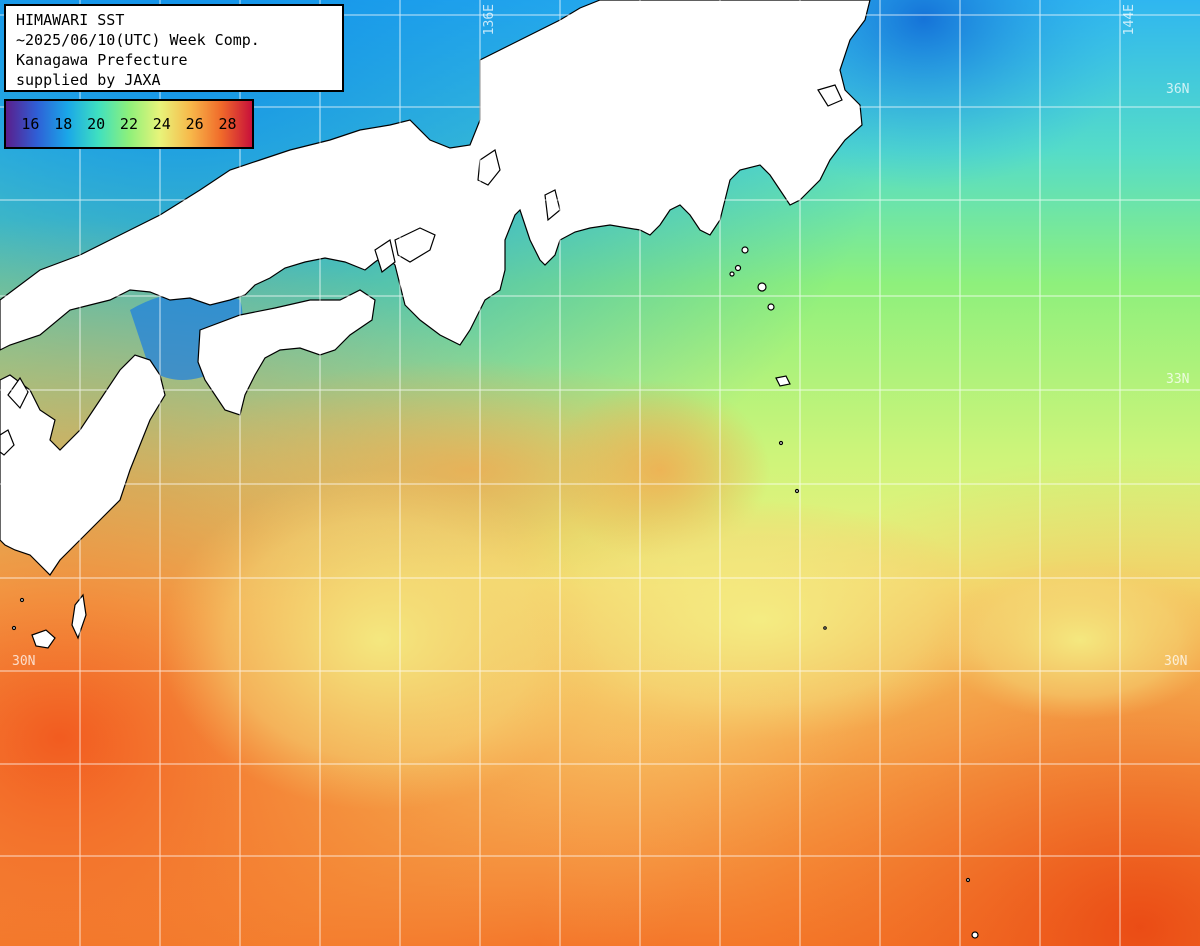 The image size is (1200, 946). I want to click on product-title: HIMAWARI SST, so click(70, 20).